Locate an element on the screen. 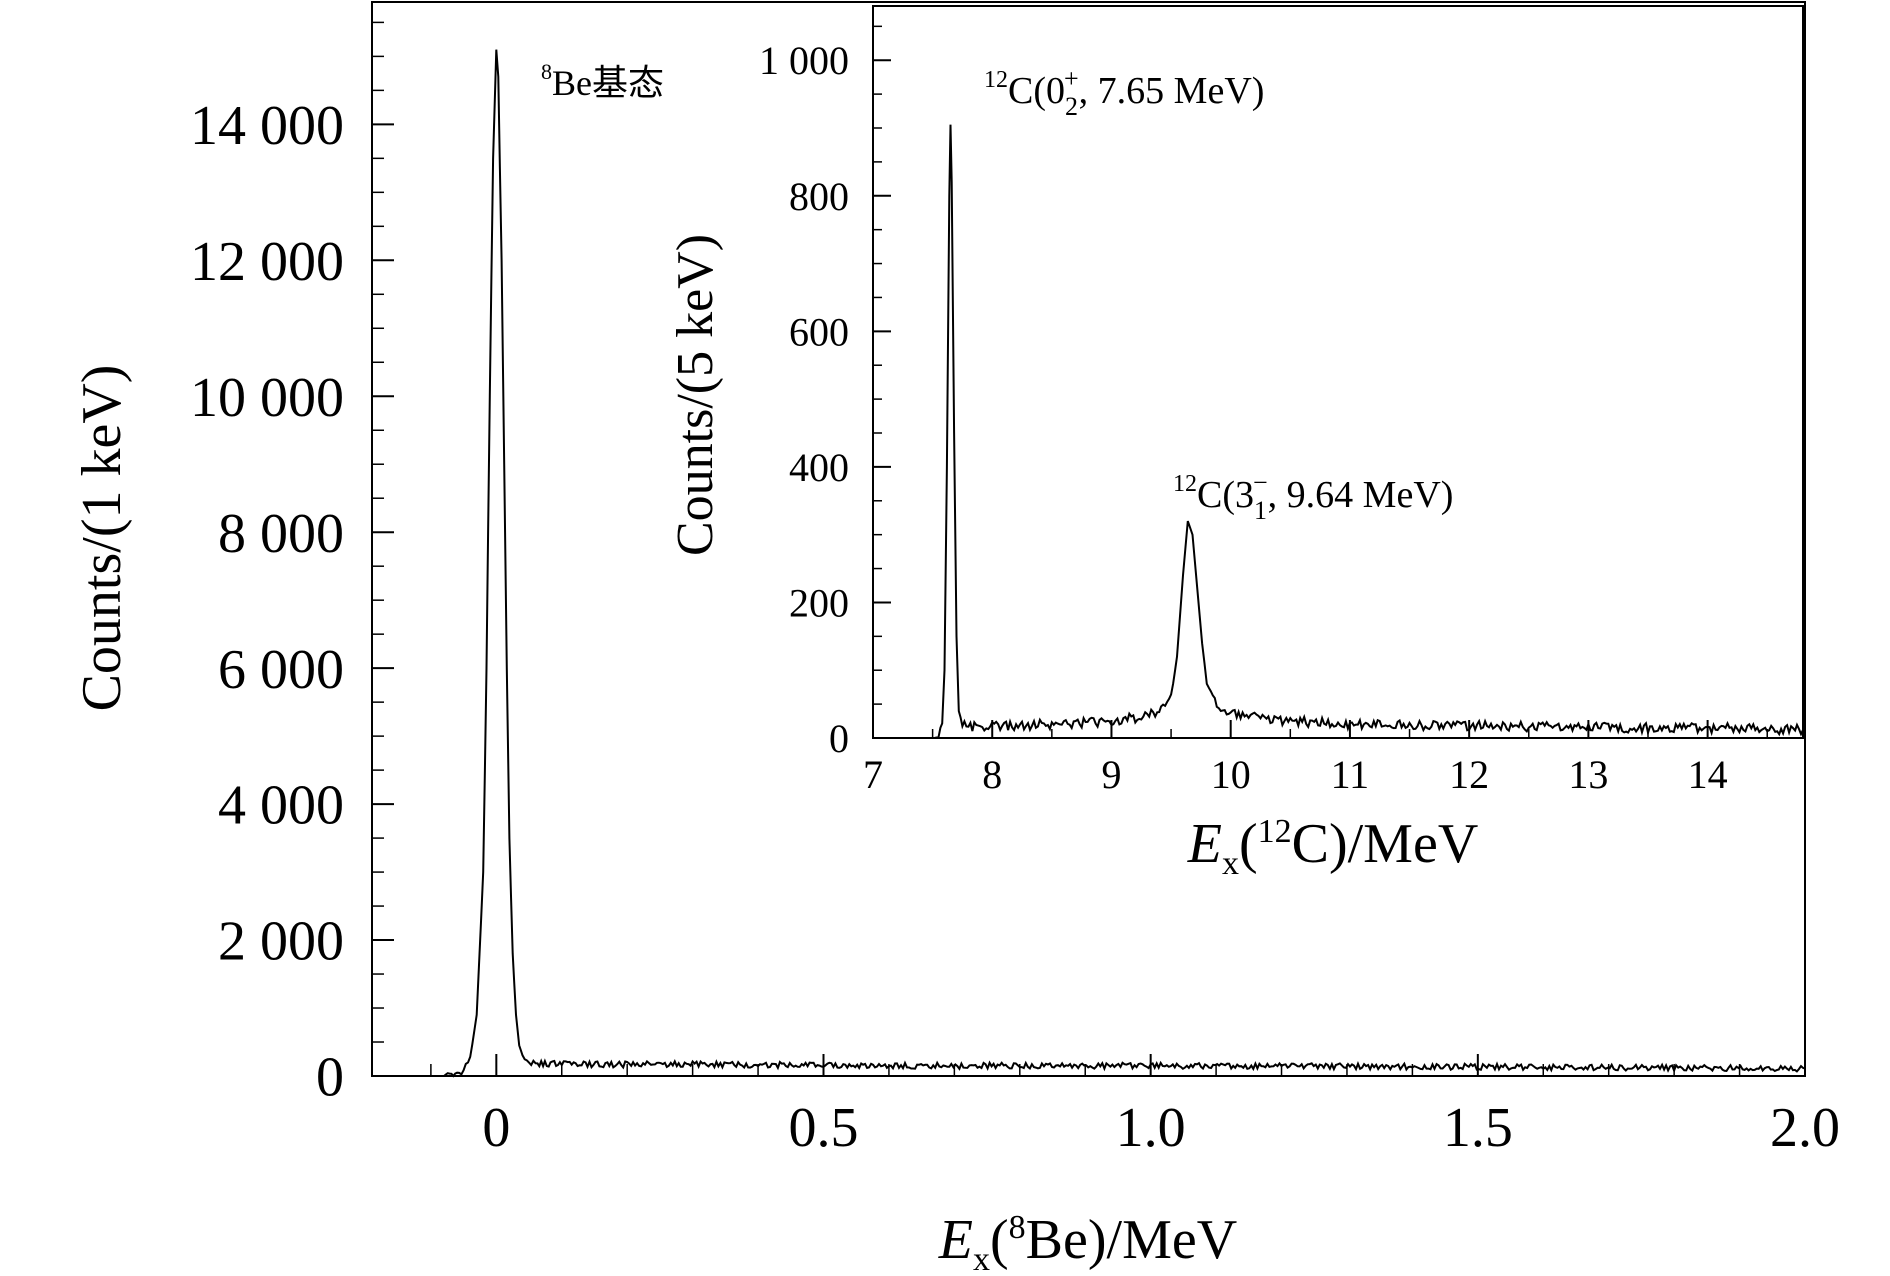 The height and width of the screenshot is (1276, 1890). main-y-axis-title: Counts/(1 keV) is located at coordinates (102, 538).